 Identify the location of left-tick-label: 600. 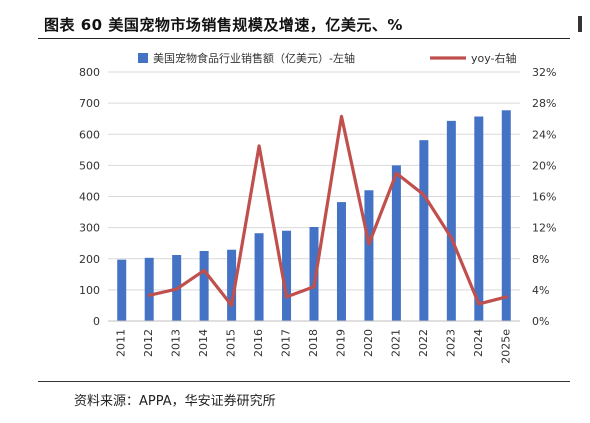
(89, 134).